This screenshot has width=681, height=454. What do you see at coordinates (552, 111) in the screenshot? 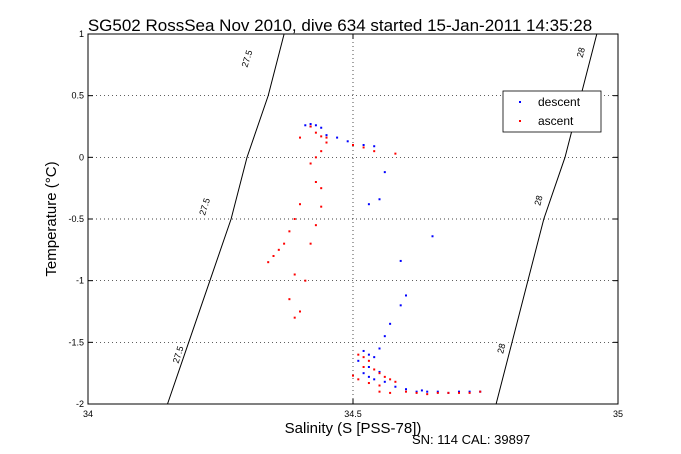
I see `legend: descent ascent` at bounding box center [552, 111].